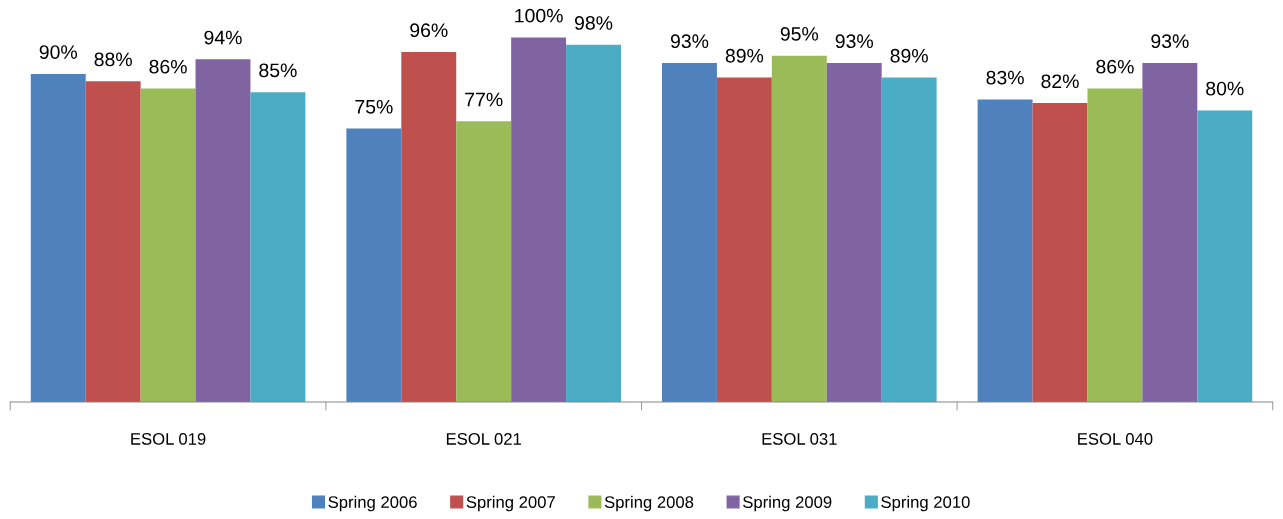 This screenshot has height=519, width=1283. What do you see at coordinates (58, 52) in the screenshot?
I see `data-label: 90%` at bounding box center [58, 52].